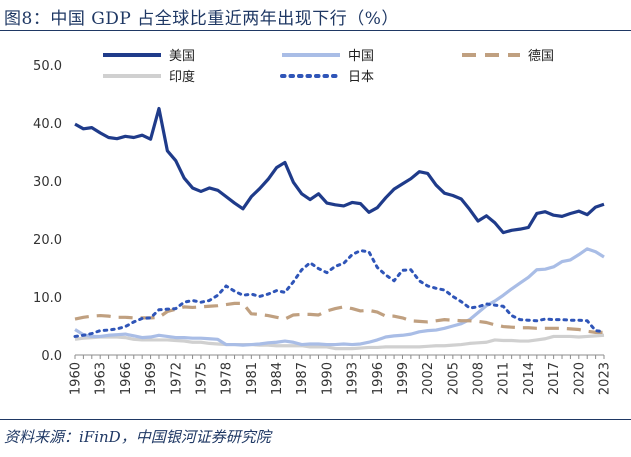 Image resolution: width=631 pixels, height=457 pixels. What do you see at coordinates (201, 378) in the screenshot?
I see `x-tick-label: 1975` at bounding box center [201, 378].